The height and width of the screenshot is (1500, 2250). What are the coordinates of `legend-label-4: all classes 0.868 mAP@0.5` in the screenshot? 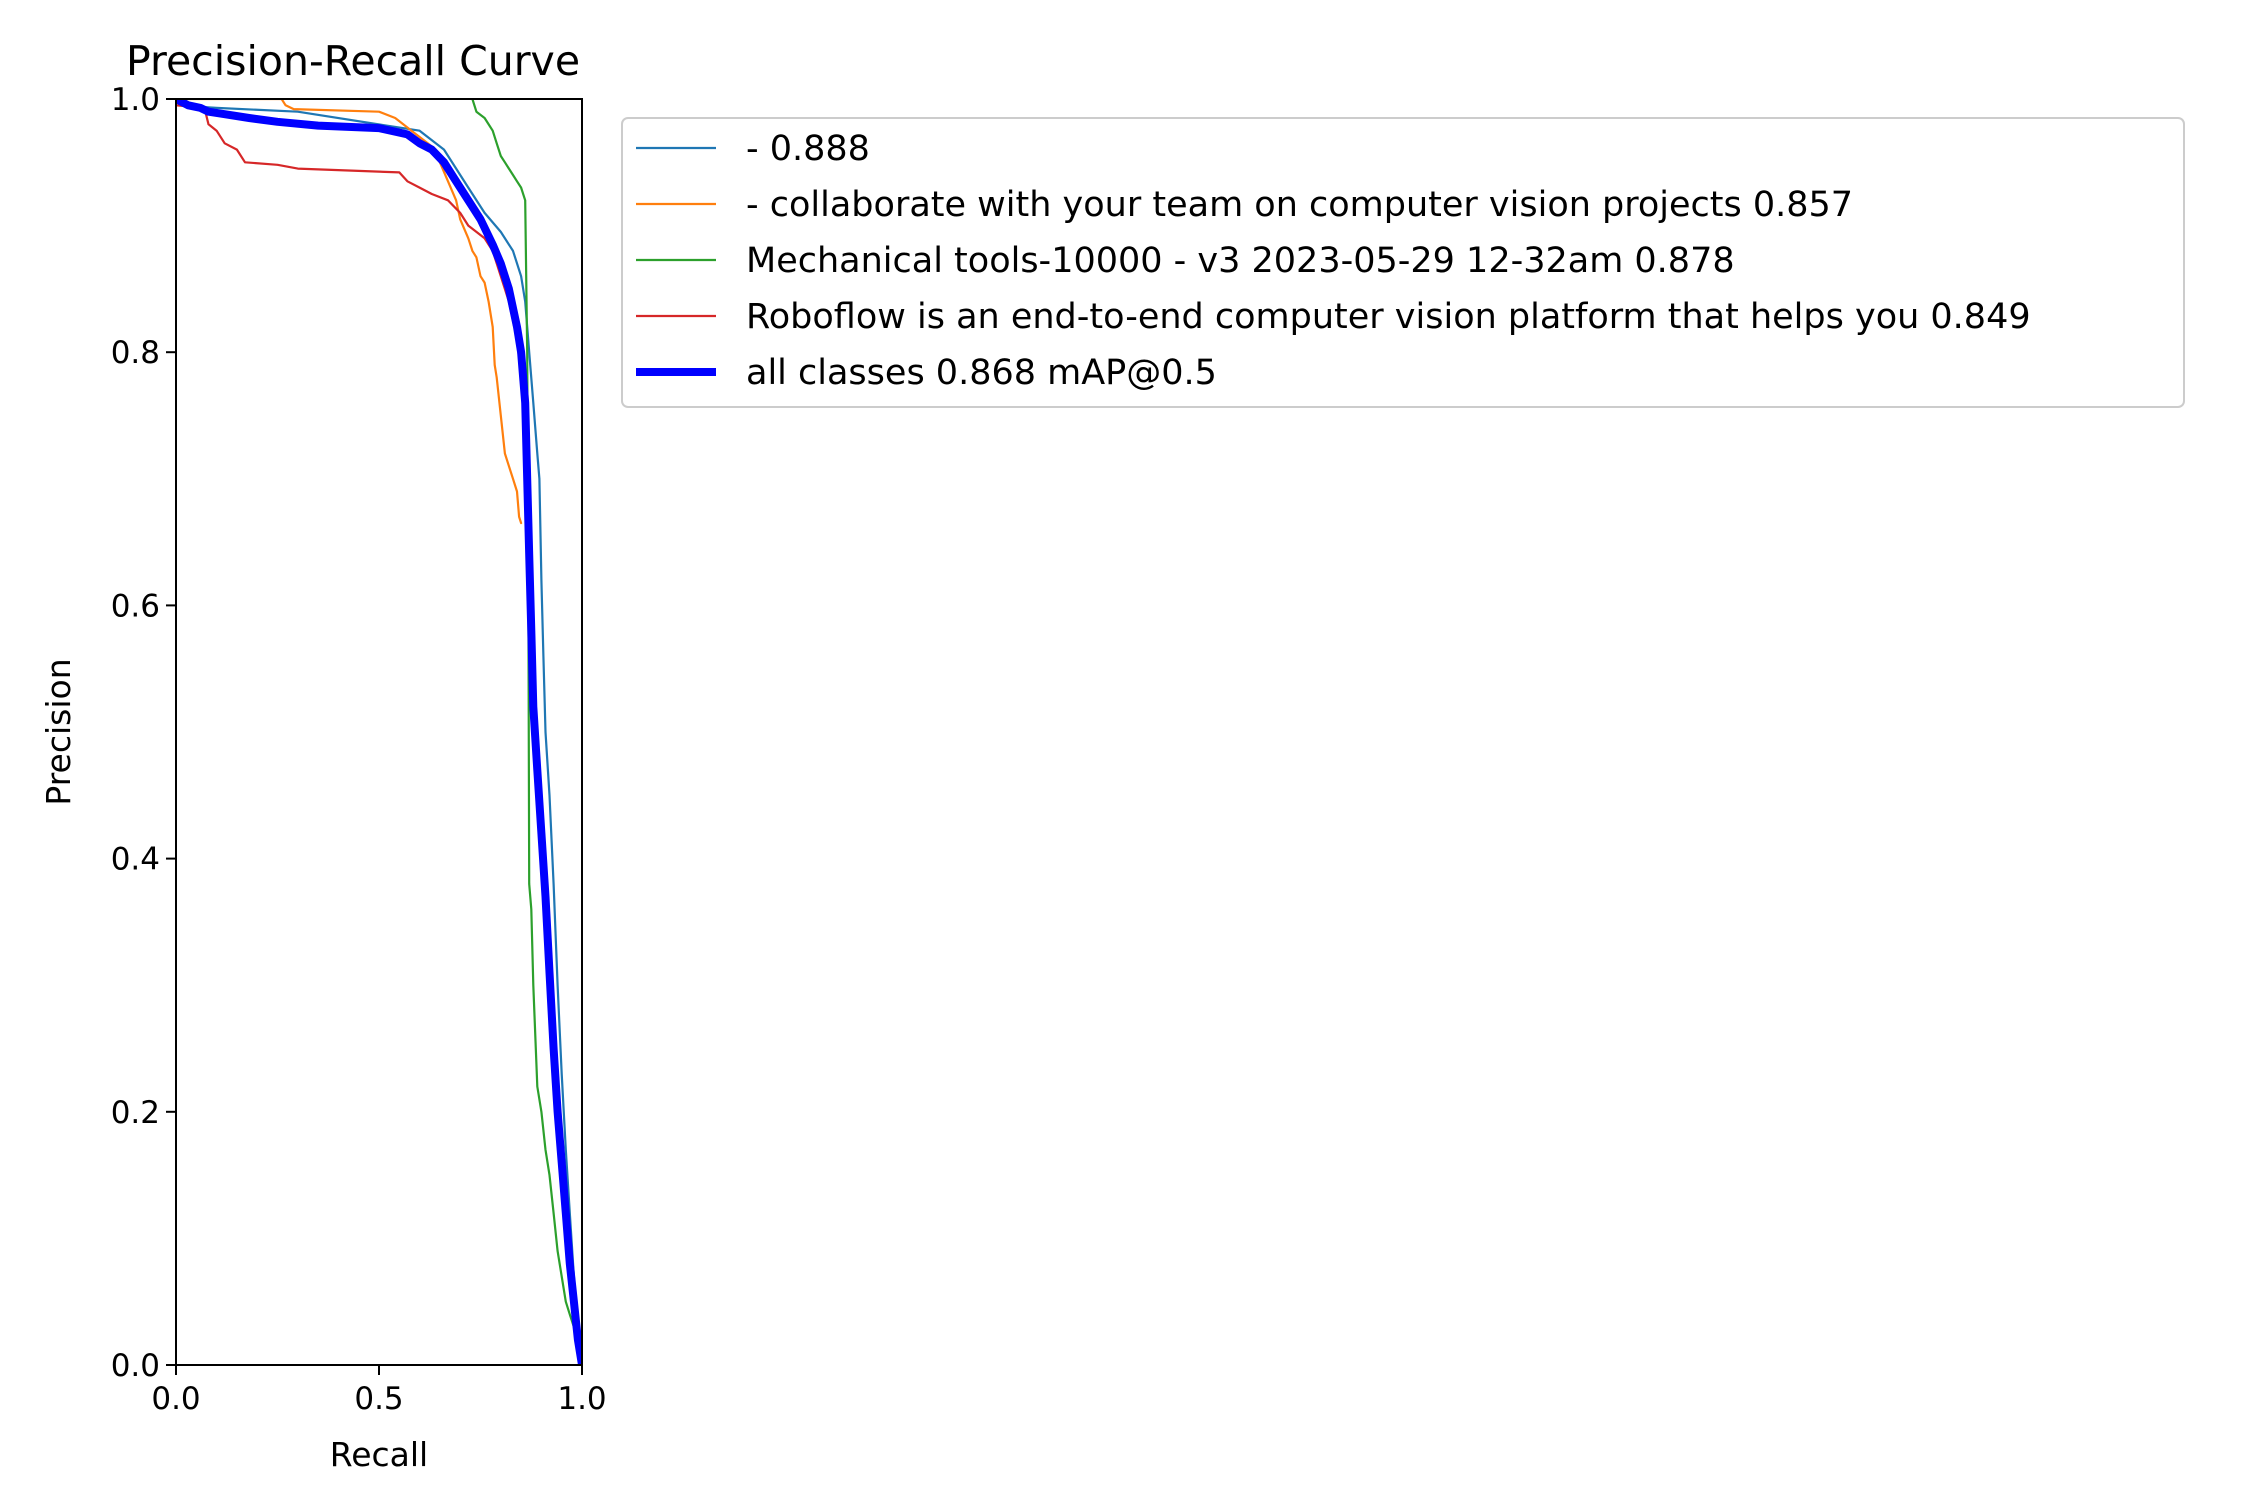 It's located at (981, 373).